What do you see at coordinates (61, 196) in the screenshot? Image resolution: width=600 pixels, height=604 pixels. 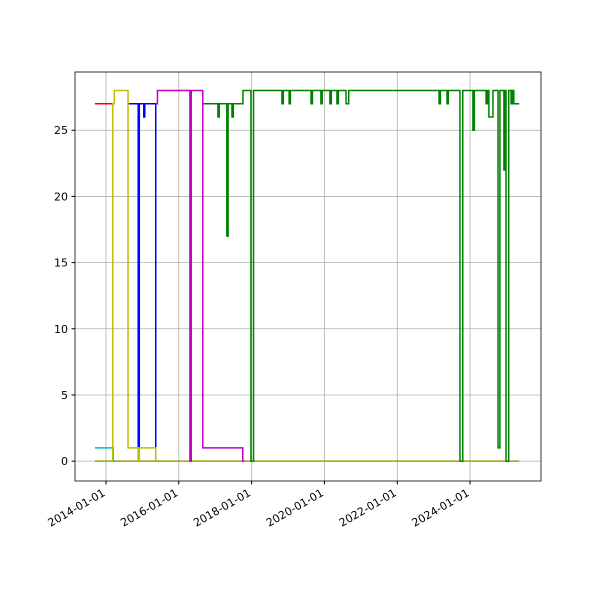 I see `y-tick-label: 20` at bounding box center [61, 196].